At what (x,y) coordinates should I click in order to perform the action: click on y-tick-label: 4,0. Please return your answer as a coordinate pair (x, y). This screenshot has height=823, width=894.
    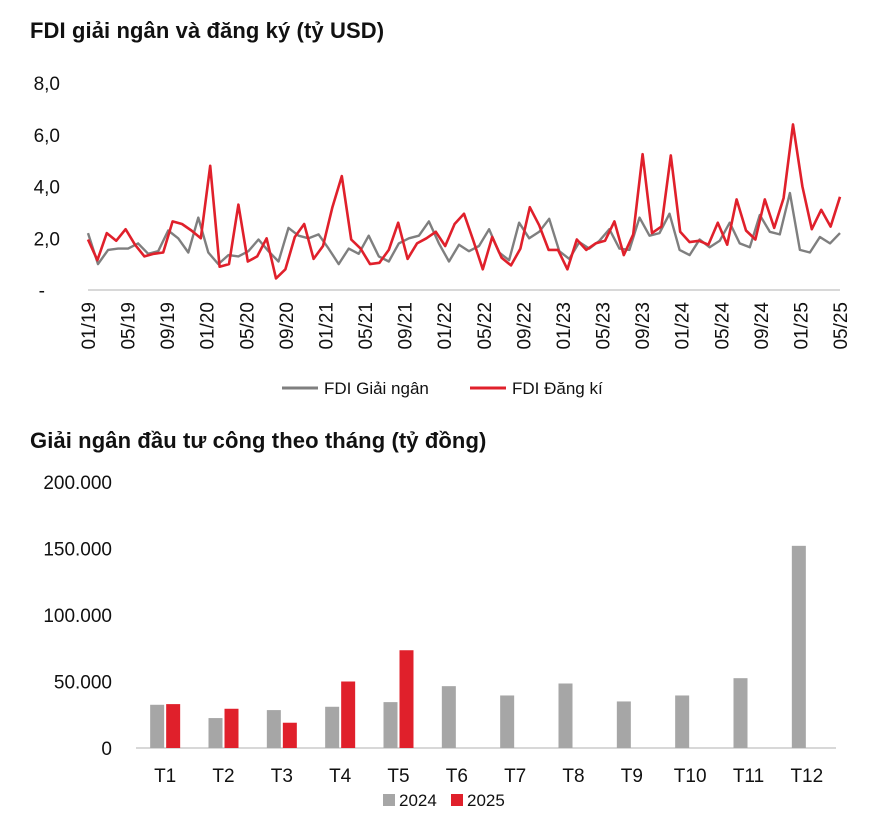
    Looking at the image, I should click on (47, 188).